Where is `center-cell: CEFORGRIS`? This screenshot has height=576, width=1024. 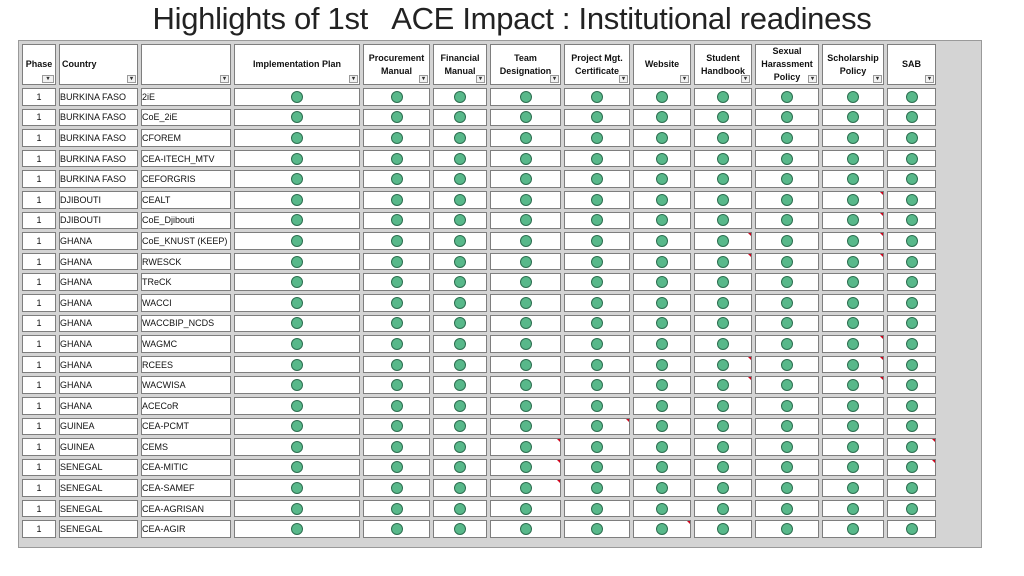 center-cell: CEFORGRIS is located at coordinates (186, 179).